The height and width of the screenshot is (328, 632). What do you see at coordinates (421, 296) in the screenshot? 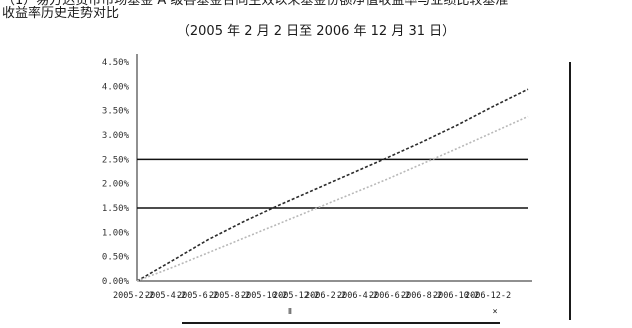
I see `x-tick-label: 2006-8-2` at bounding box center [421, 296].